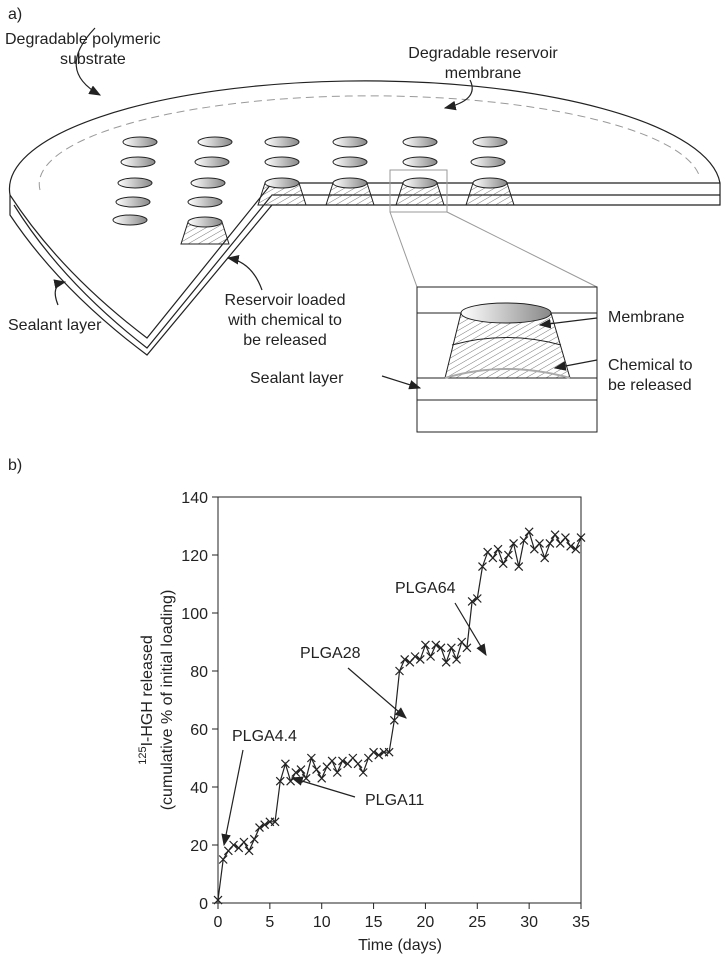  What do you see at coordinates (426, 922) in the screenshot?
I see `x-tick-label: 20` at bounding box center [426, 922].